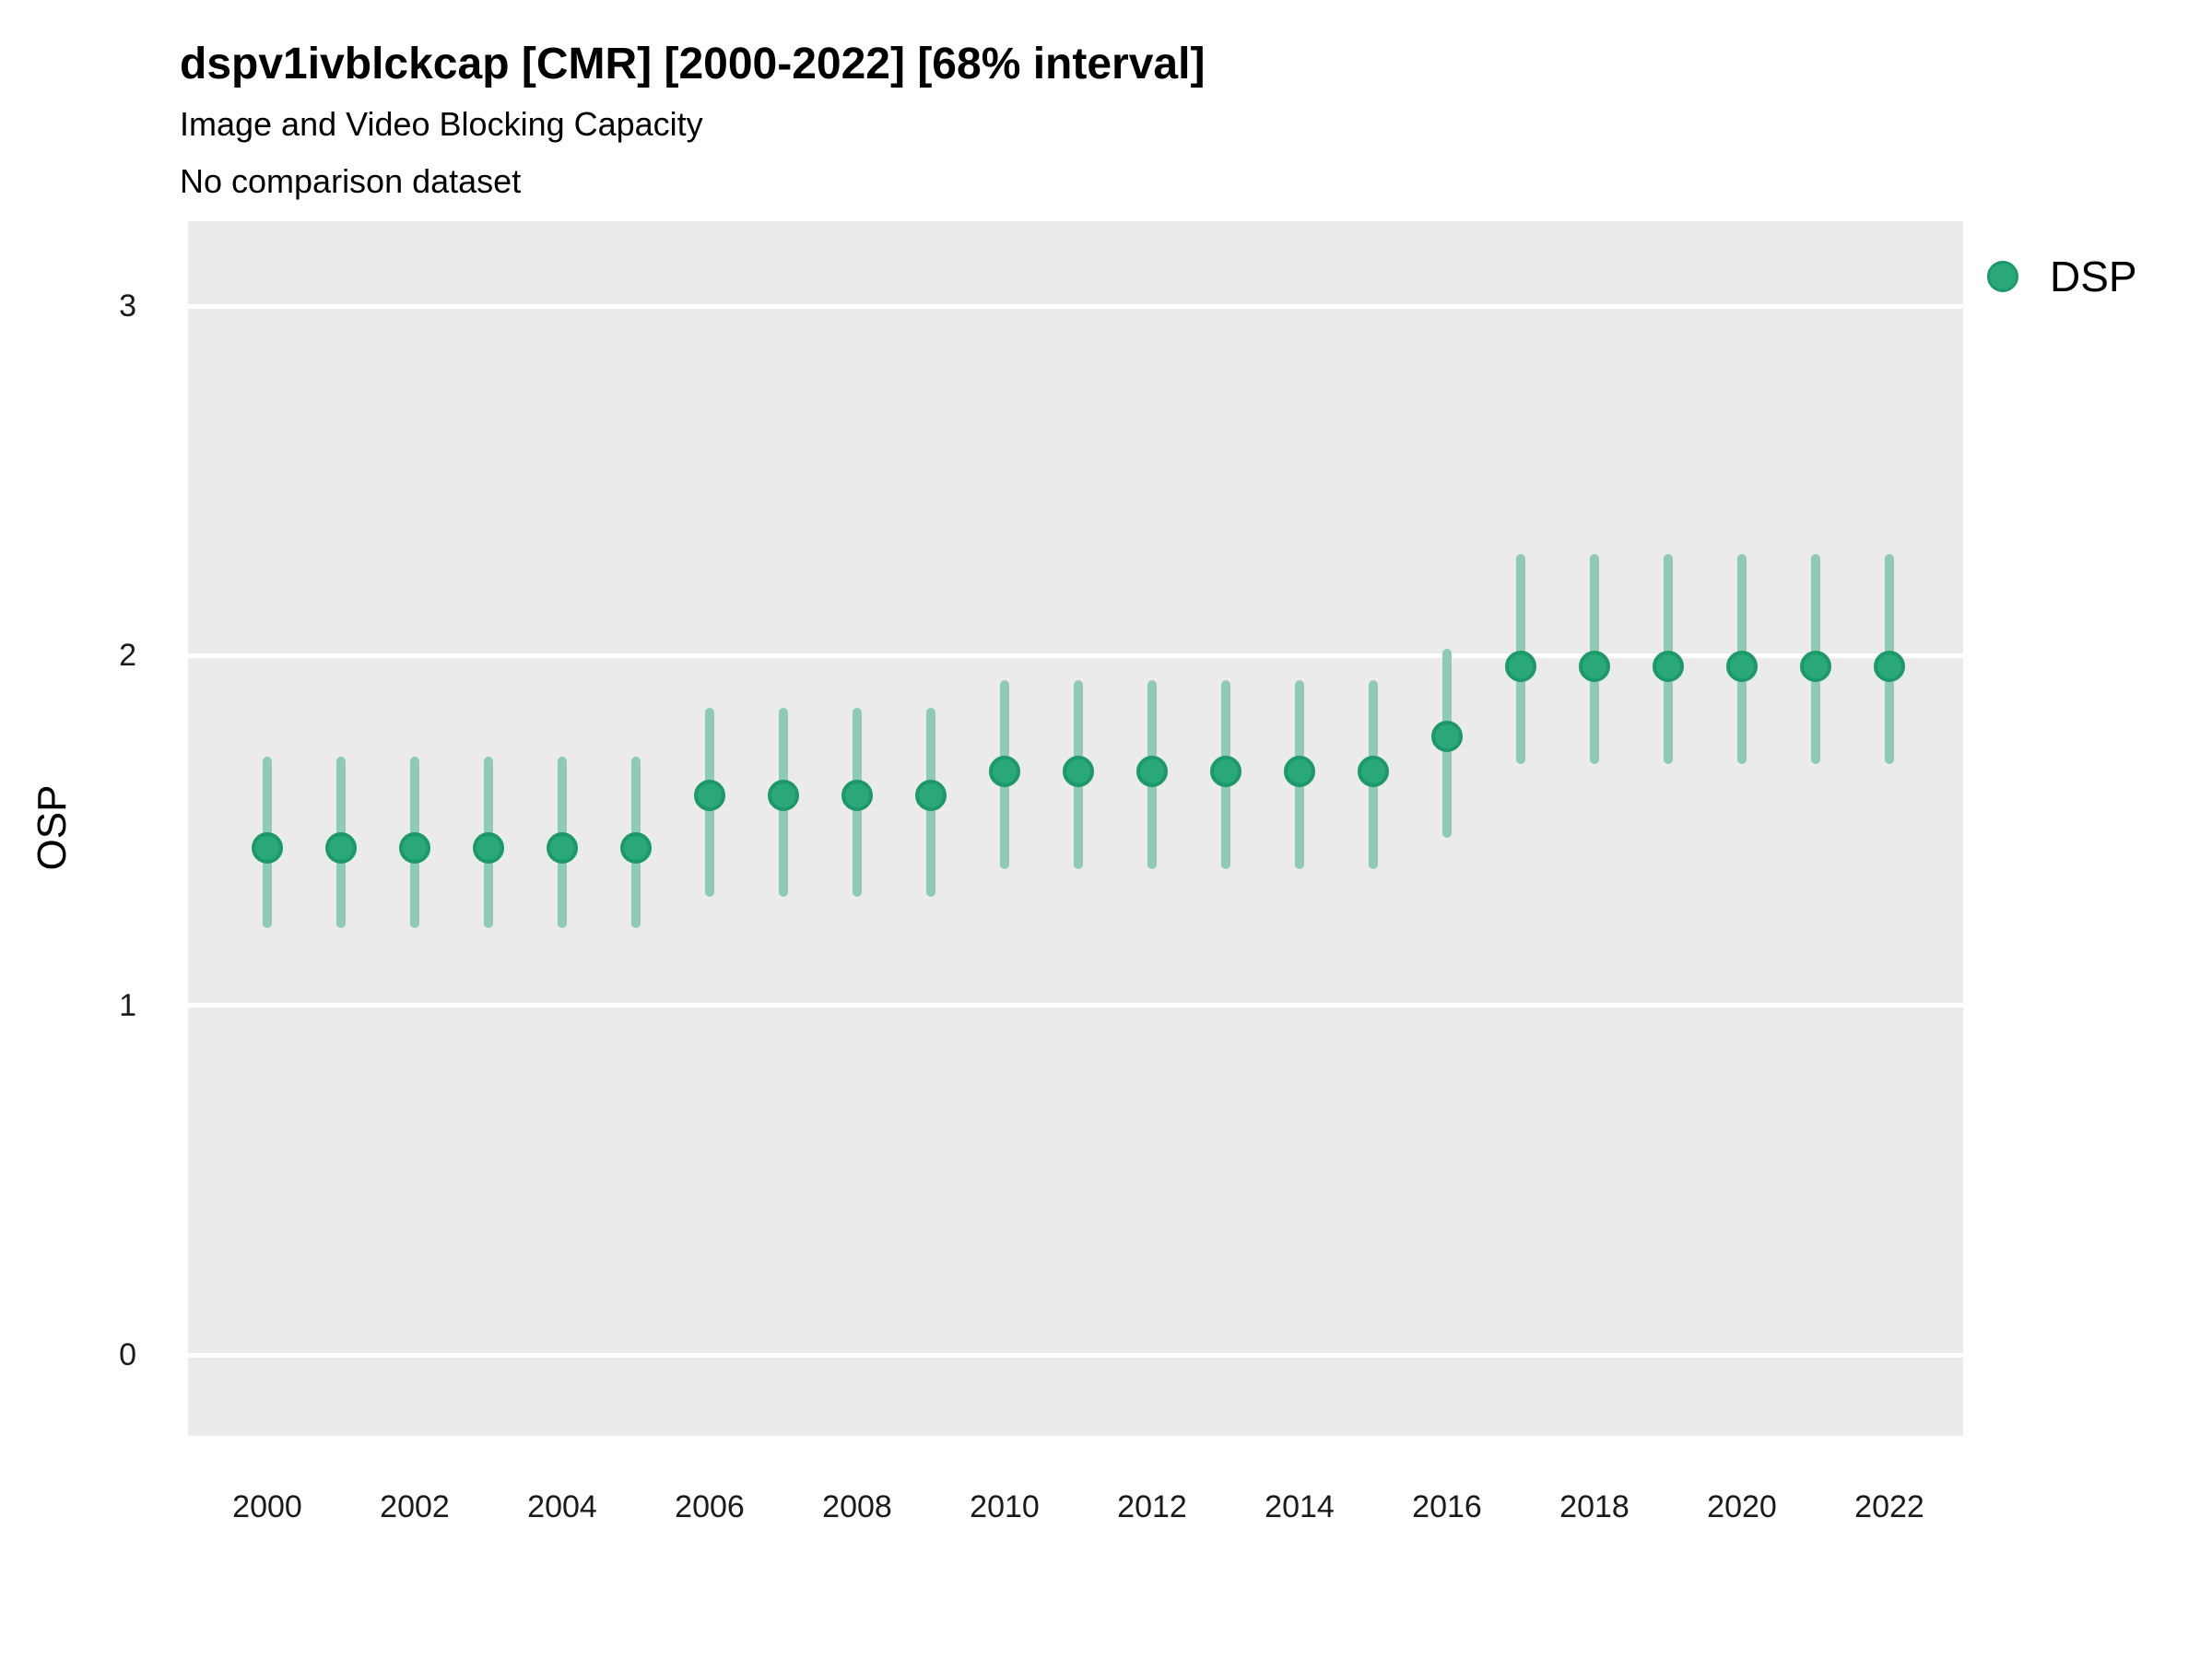 The width and height of the screenshot is (2212, 1659). Describe the element at coordinates (127, 306) in the screenshot. I see `y-tick-label: 3` at that location.